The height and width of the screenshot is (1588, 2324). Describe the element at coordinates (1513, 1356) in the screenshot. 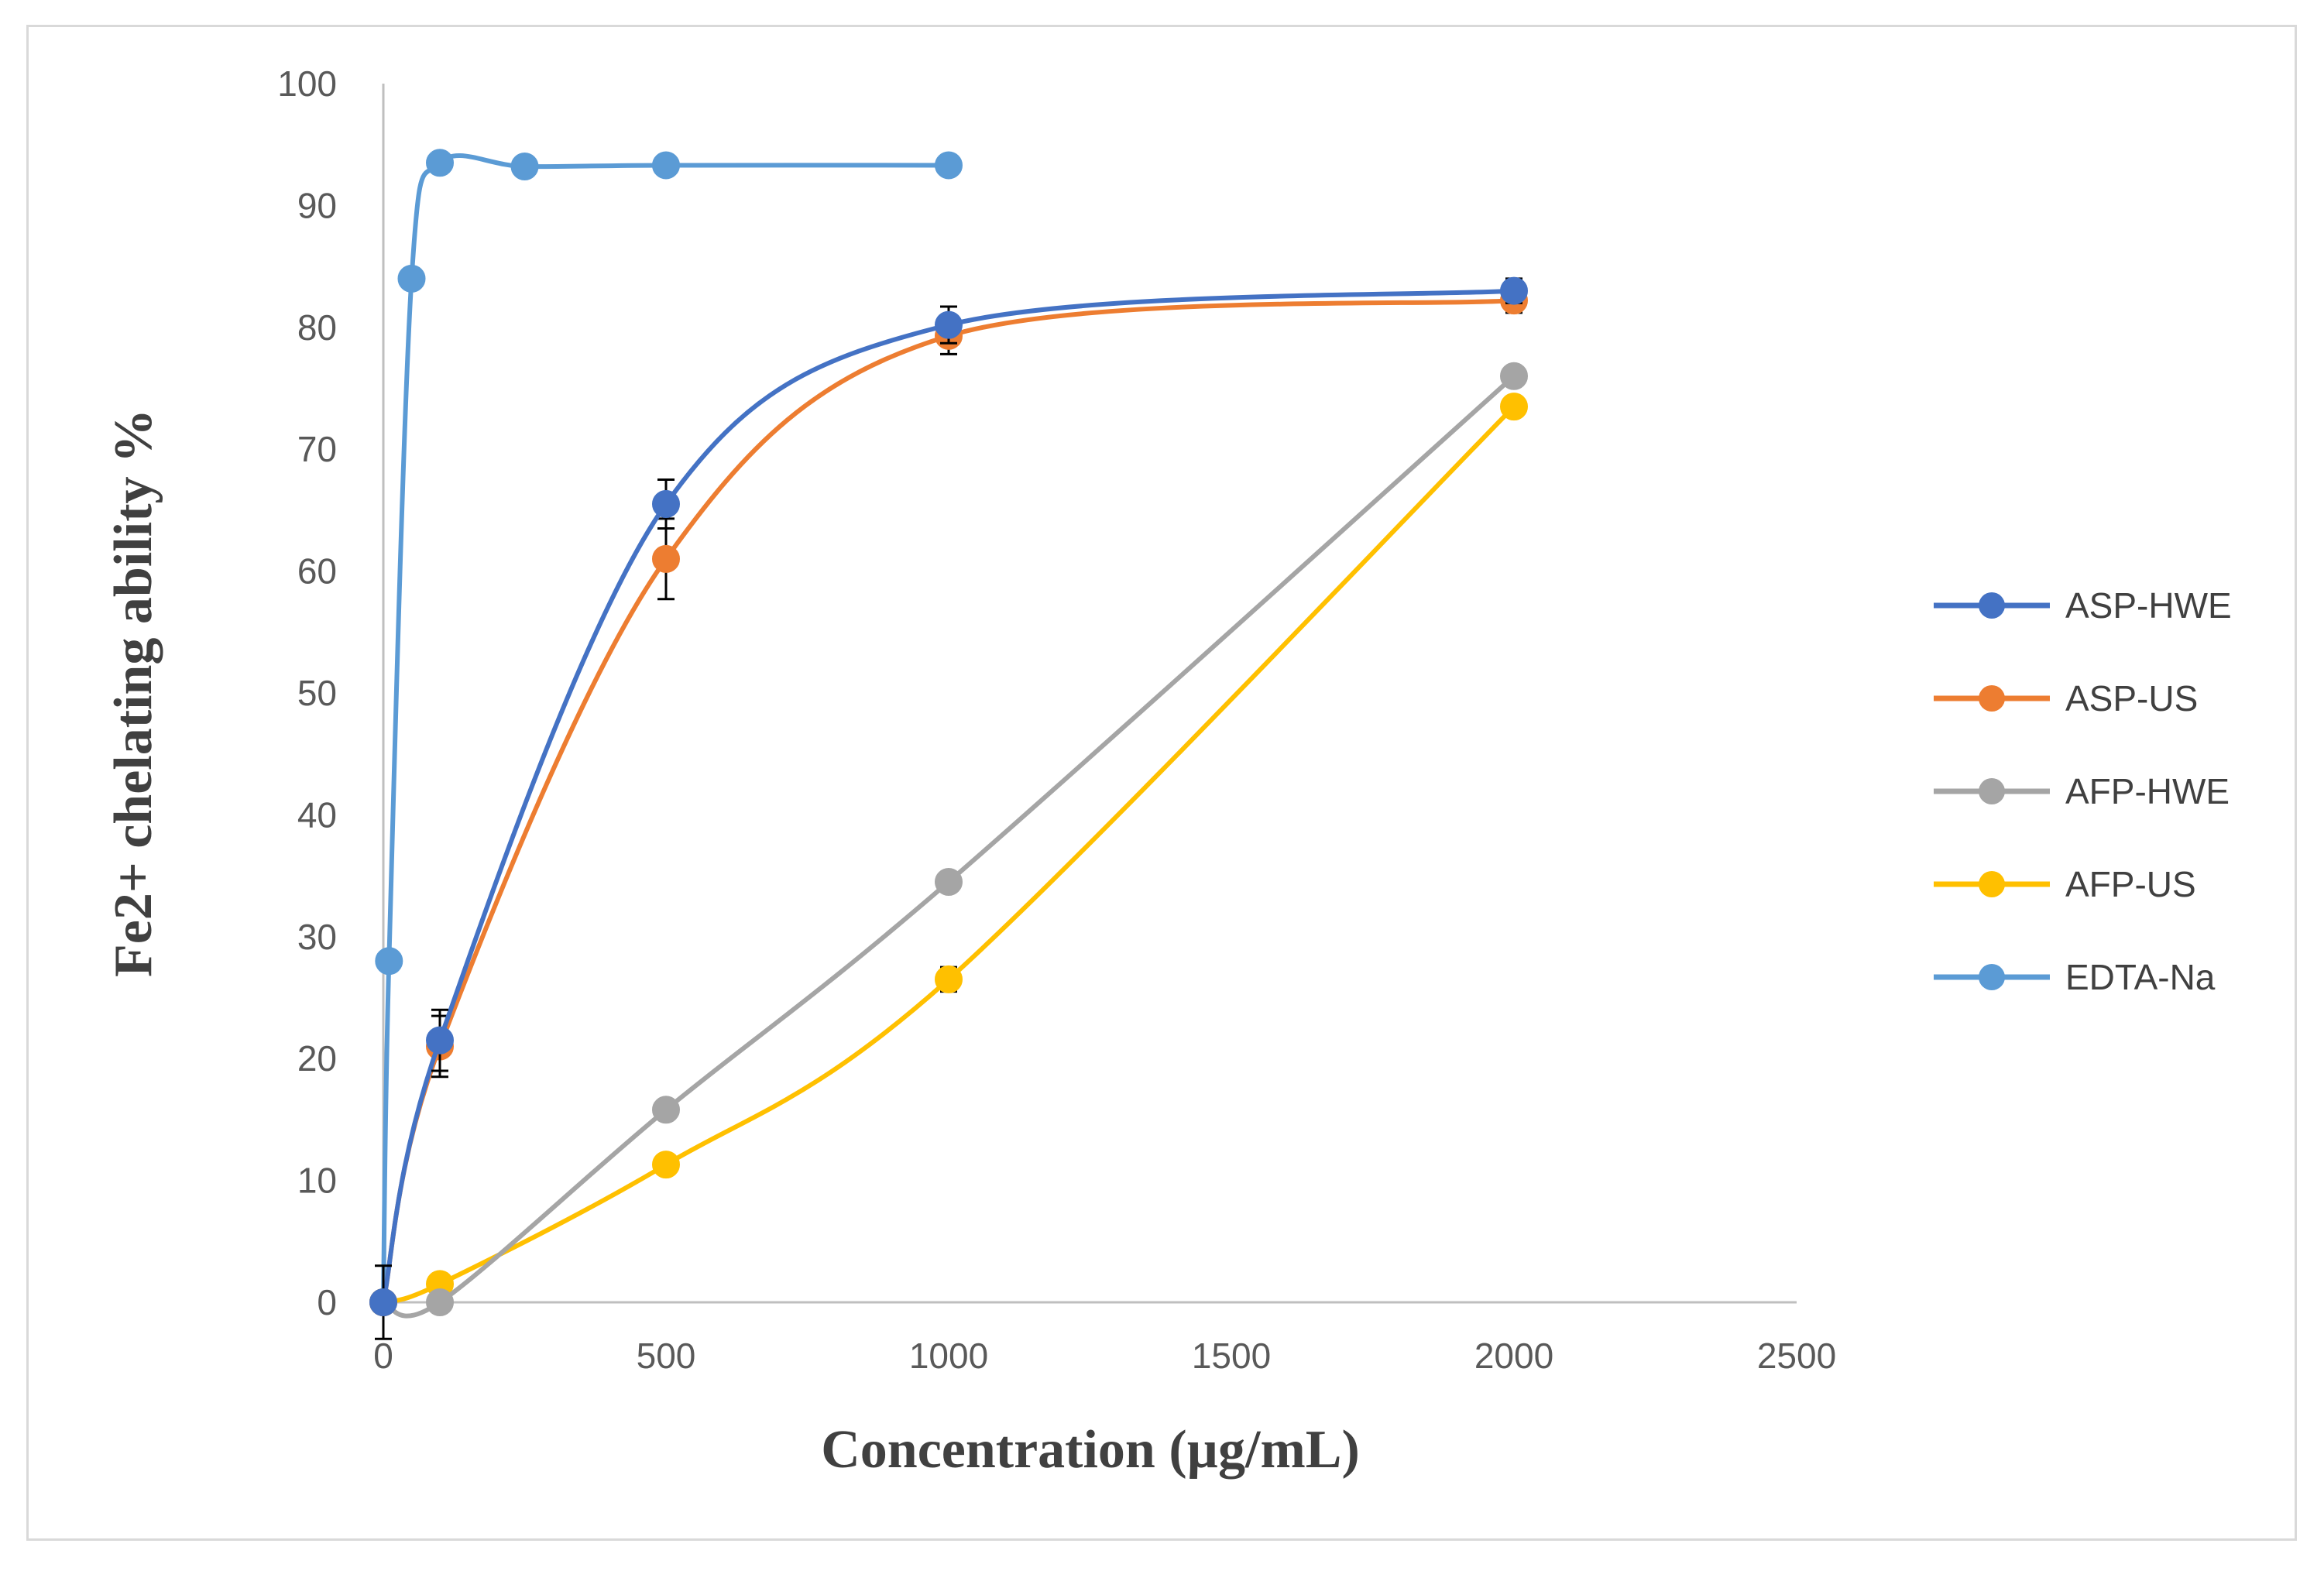

I see `x-tick-label: 2000` at that location.